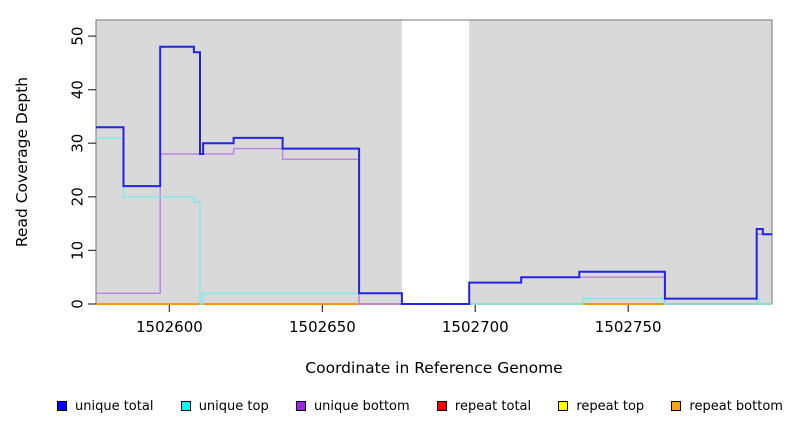 This screenshot has height=432, width=792. What do you see at coordinates (475, 327) in the screenshot?
I see `x-tick-label: 1502700` at bounding box center [475, 327].